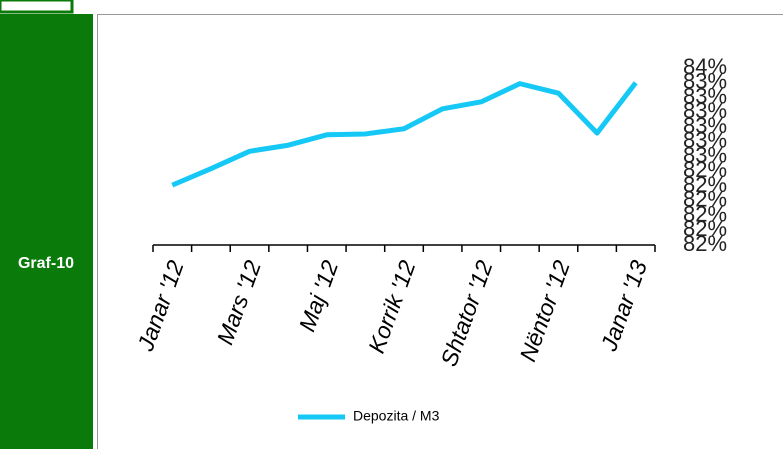  I want to click on corner-box, so click(37, 7).